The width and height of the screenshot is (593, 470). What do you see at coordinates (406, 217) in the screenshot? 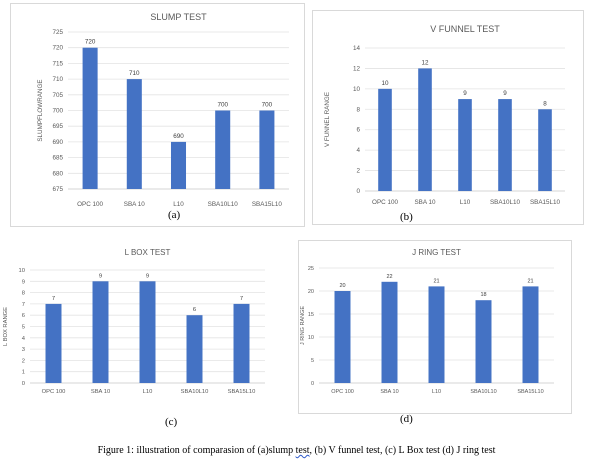
I see `subfigure-label-b: (b)` at bounding box center [406, 217].